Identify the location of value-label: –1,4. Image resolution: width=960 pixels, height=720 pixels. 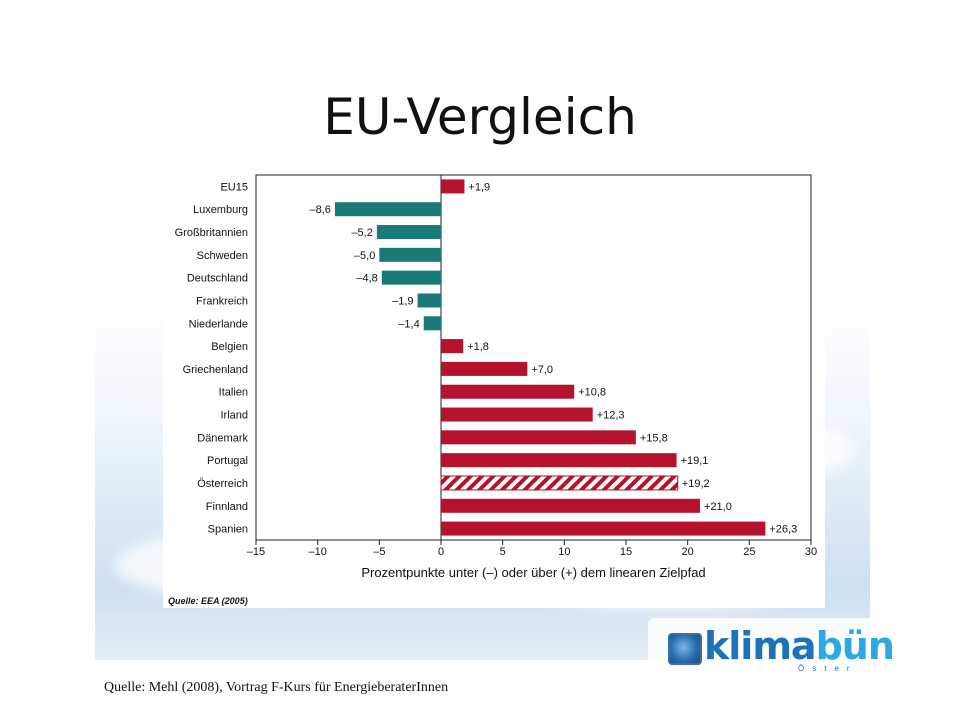
(408, 324).